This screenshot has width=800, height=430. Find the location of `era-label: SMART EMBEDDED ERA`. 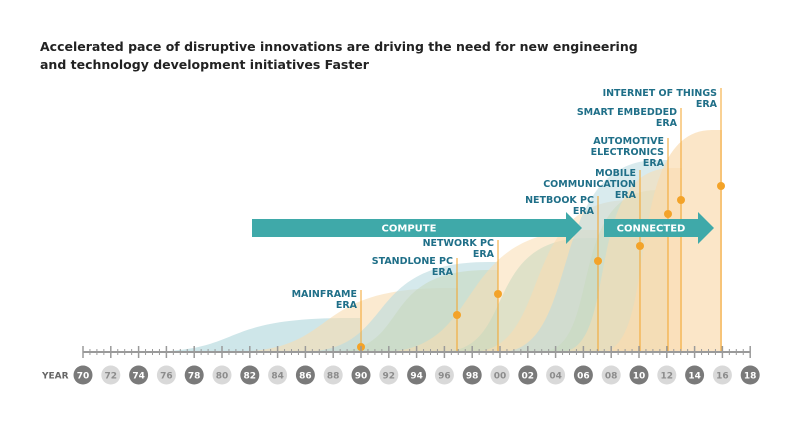

era-label: SMART EMBEDDED ERA is located at coordinates (627, 118).